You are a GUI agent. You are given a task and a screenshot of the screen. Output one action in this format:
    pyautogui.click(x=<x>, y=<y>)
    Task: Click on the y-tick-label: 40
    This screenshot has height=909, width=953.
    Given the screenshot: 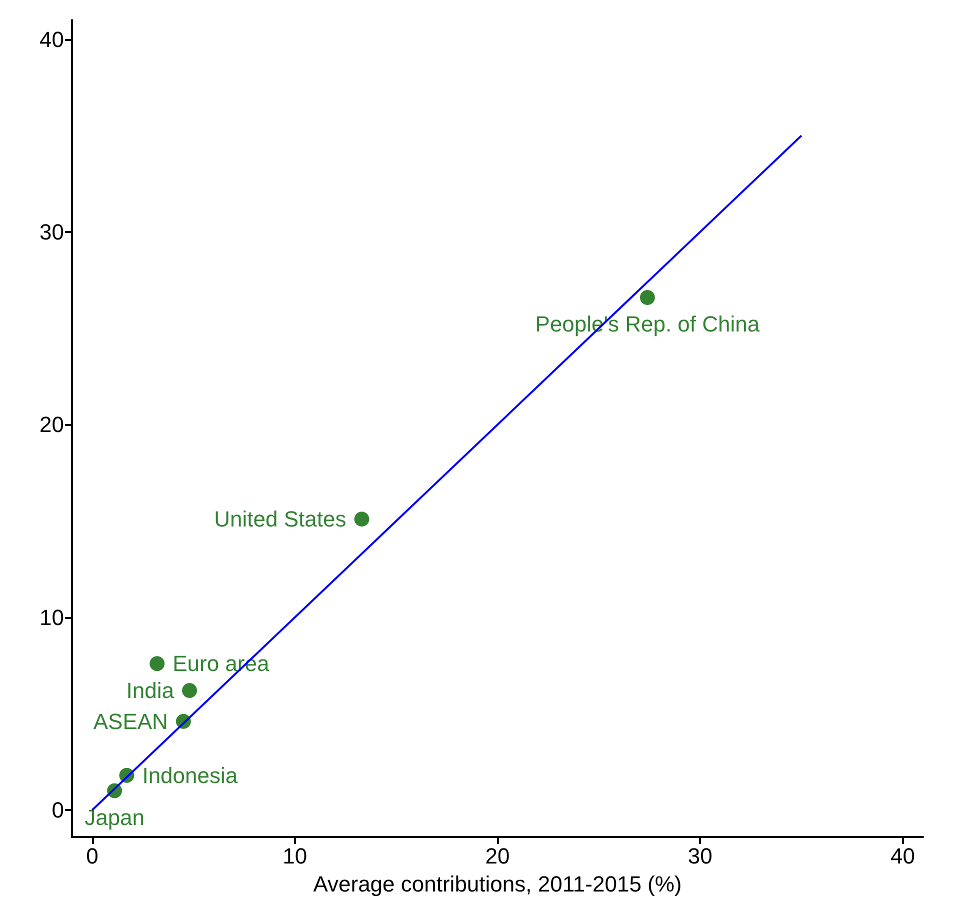 What is the action you would take?
    pyautogui.click(x=52, y=39)
    